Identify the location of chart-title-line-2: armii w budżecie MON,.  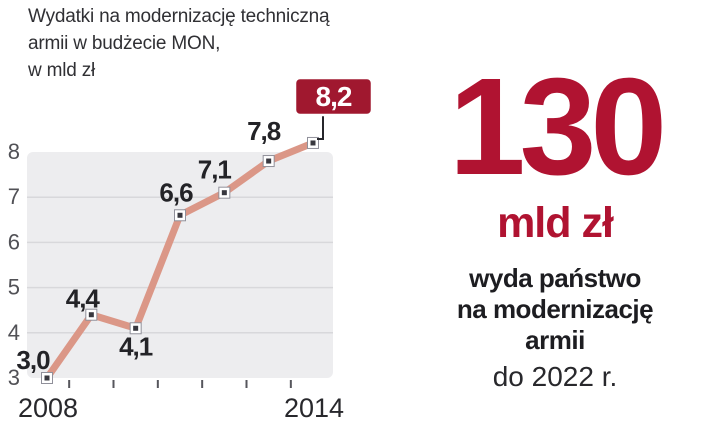
(124, 43).